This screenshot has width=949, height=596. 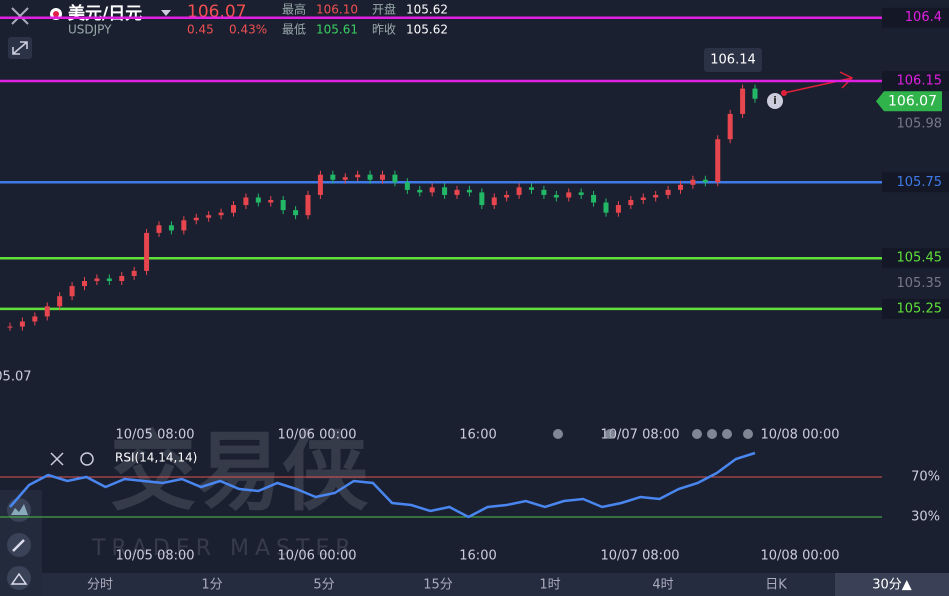 I want to click on level-label: 106.15, so click(x=920, y=81).